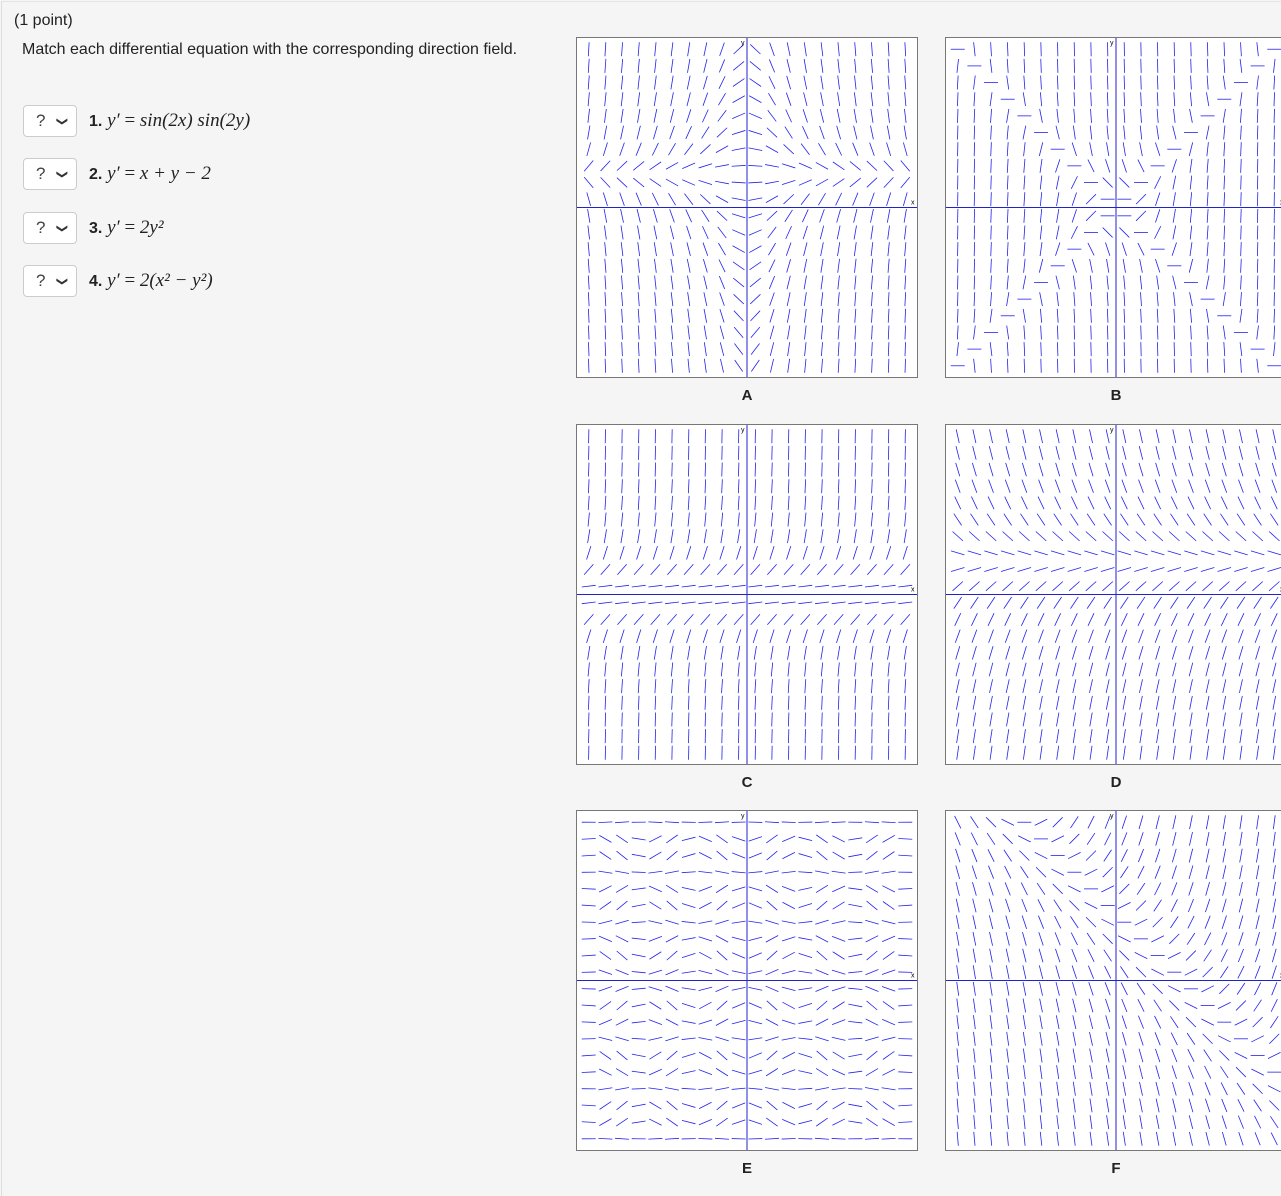 This screenshot has width=1281, height=1196. I want to click on select-value: ?, so click(41, 120).